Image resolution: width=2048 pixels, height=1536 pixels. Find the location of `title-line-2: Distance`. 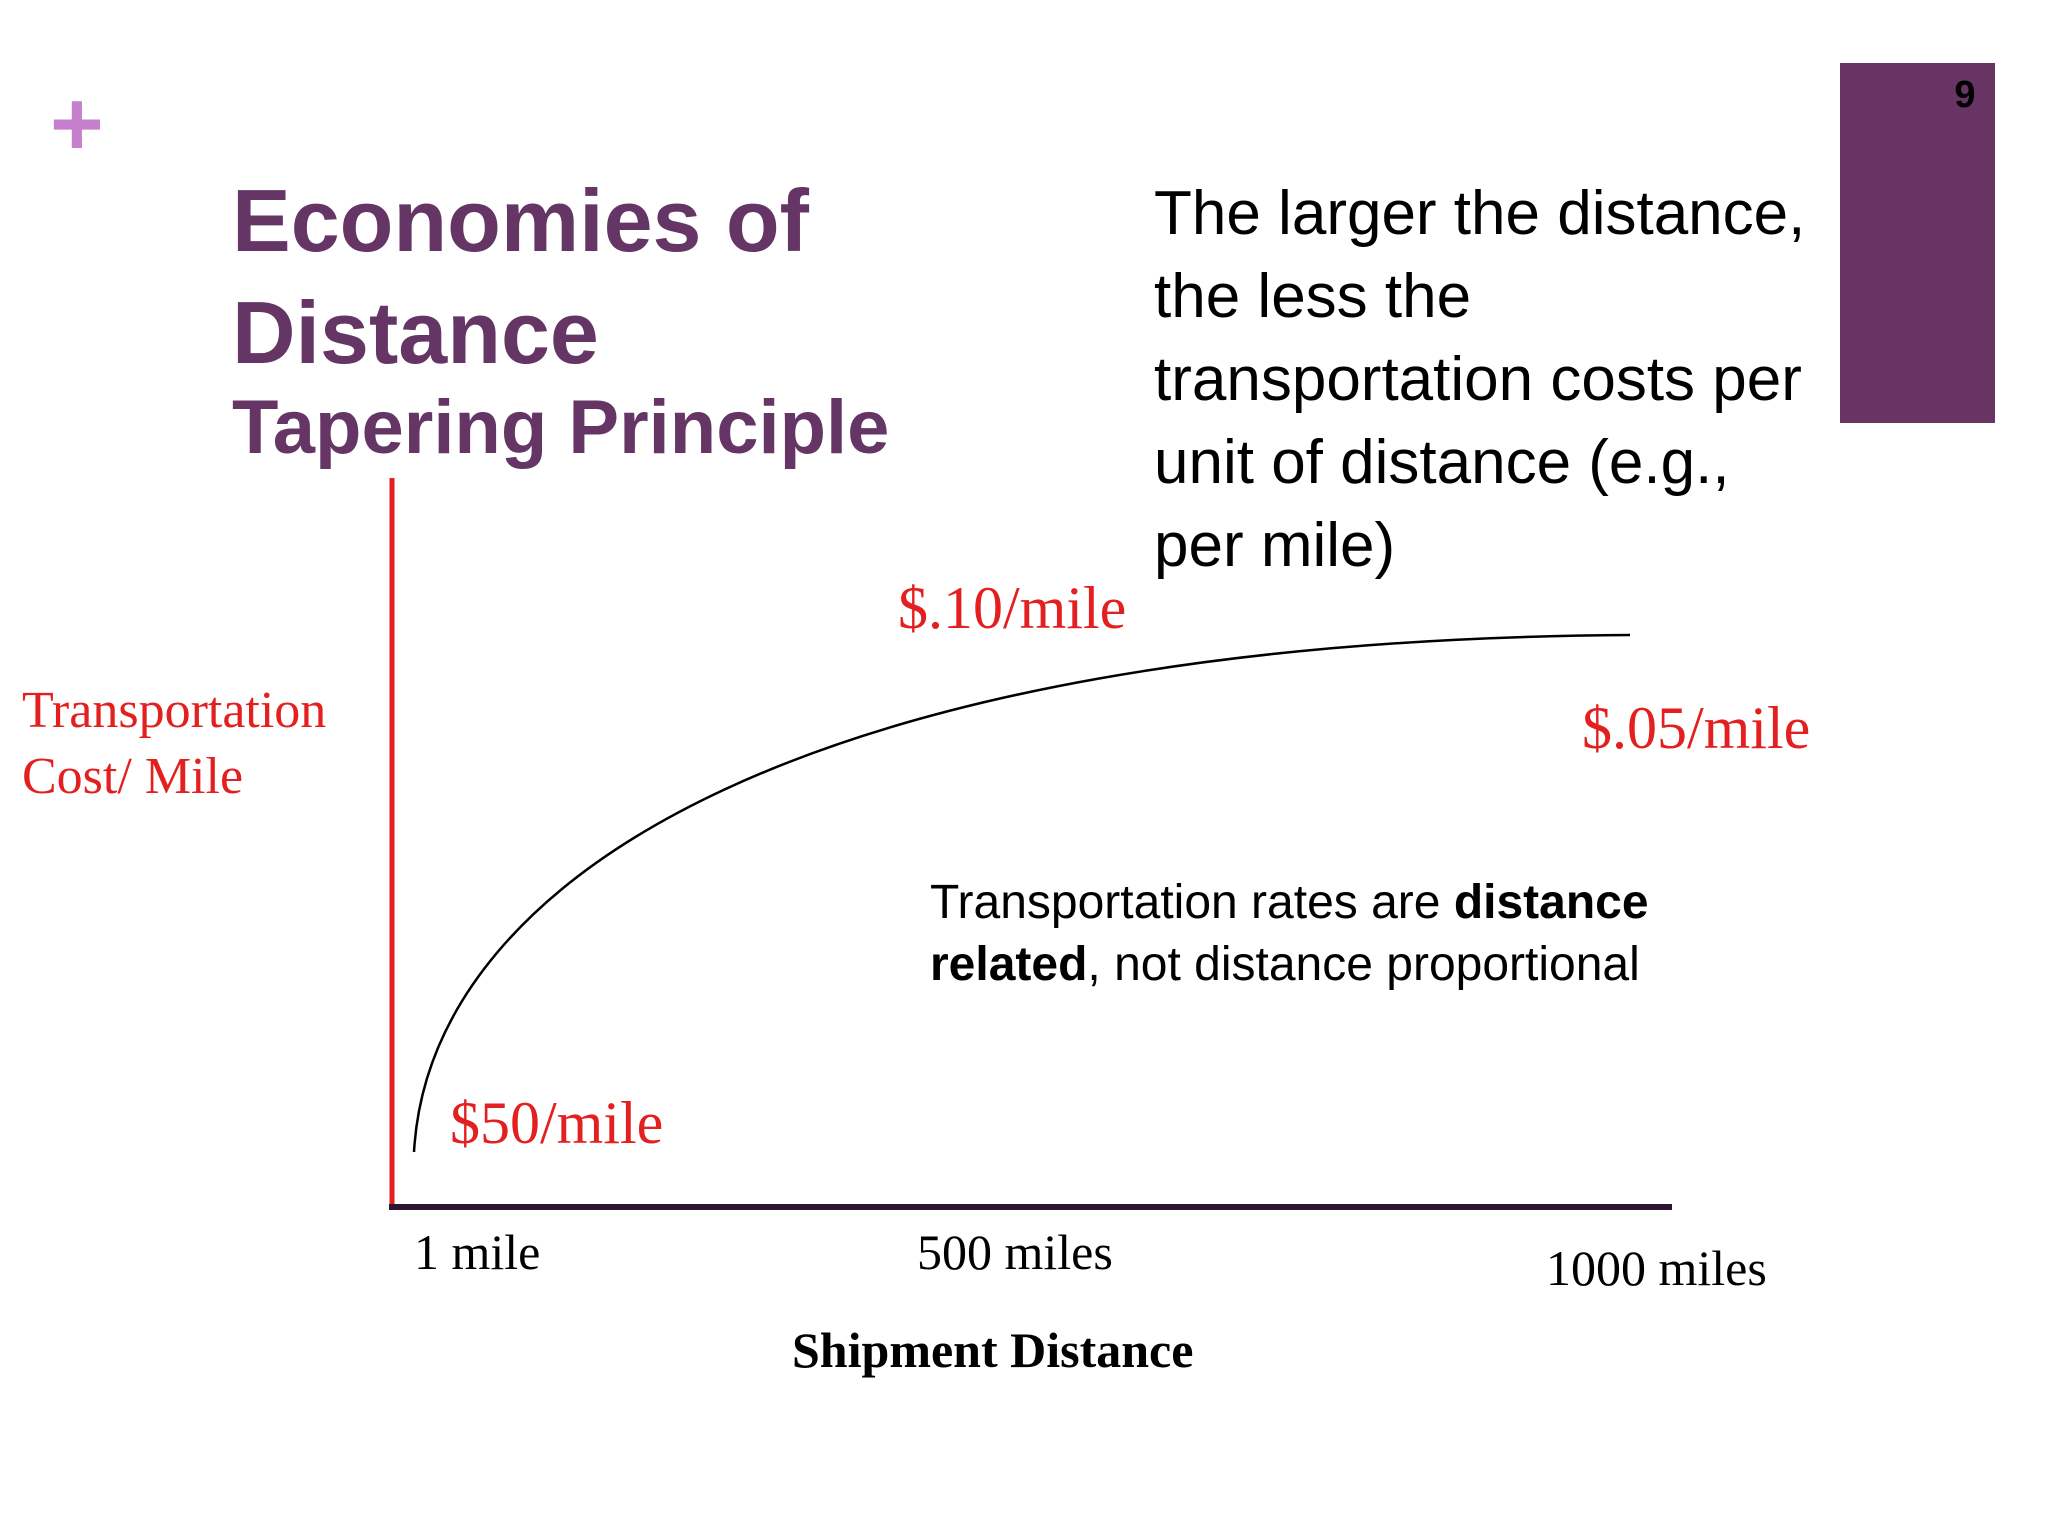

title-line-2: Distance is located at coordinates (415, 332).